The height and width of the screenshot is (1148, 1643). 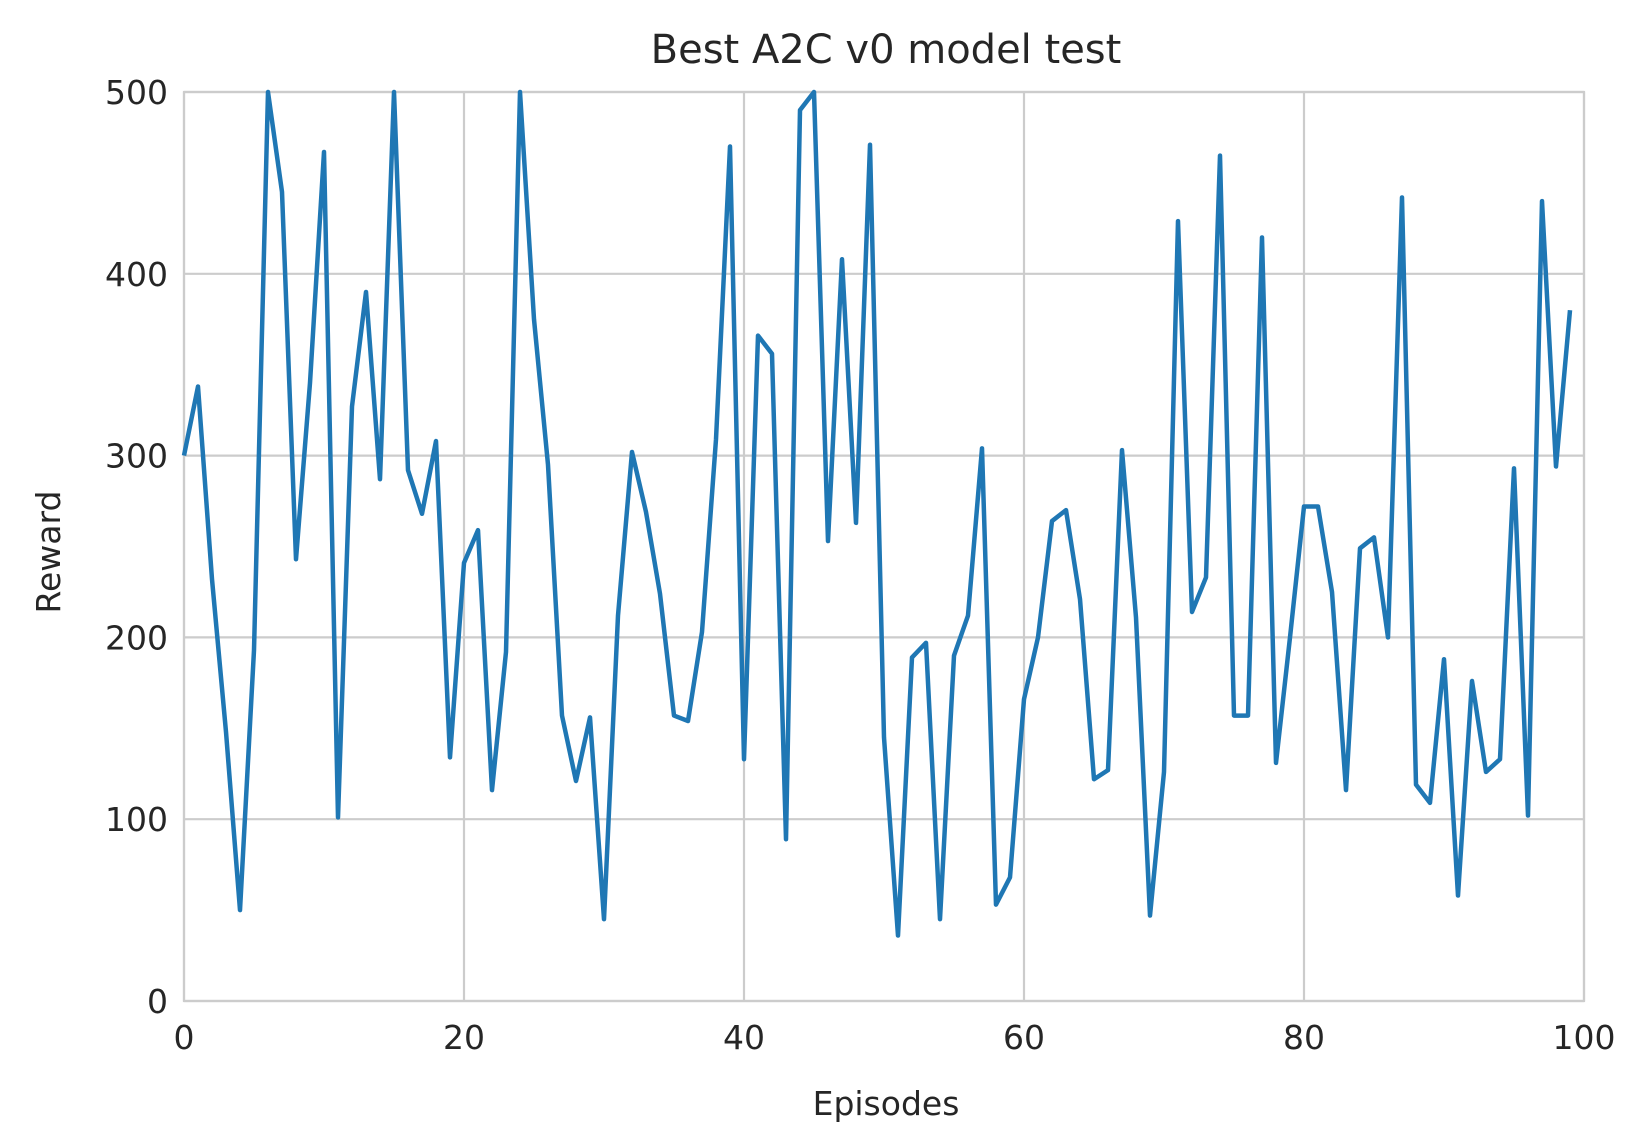 What do you see at coordinates (886, 50) in the screenshot?
I see `chart-title: Best A2C v0 model test` at bounding box center [886, 50].